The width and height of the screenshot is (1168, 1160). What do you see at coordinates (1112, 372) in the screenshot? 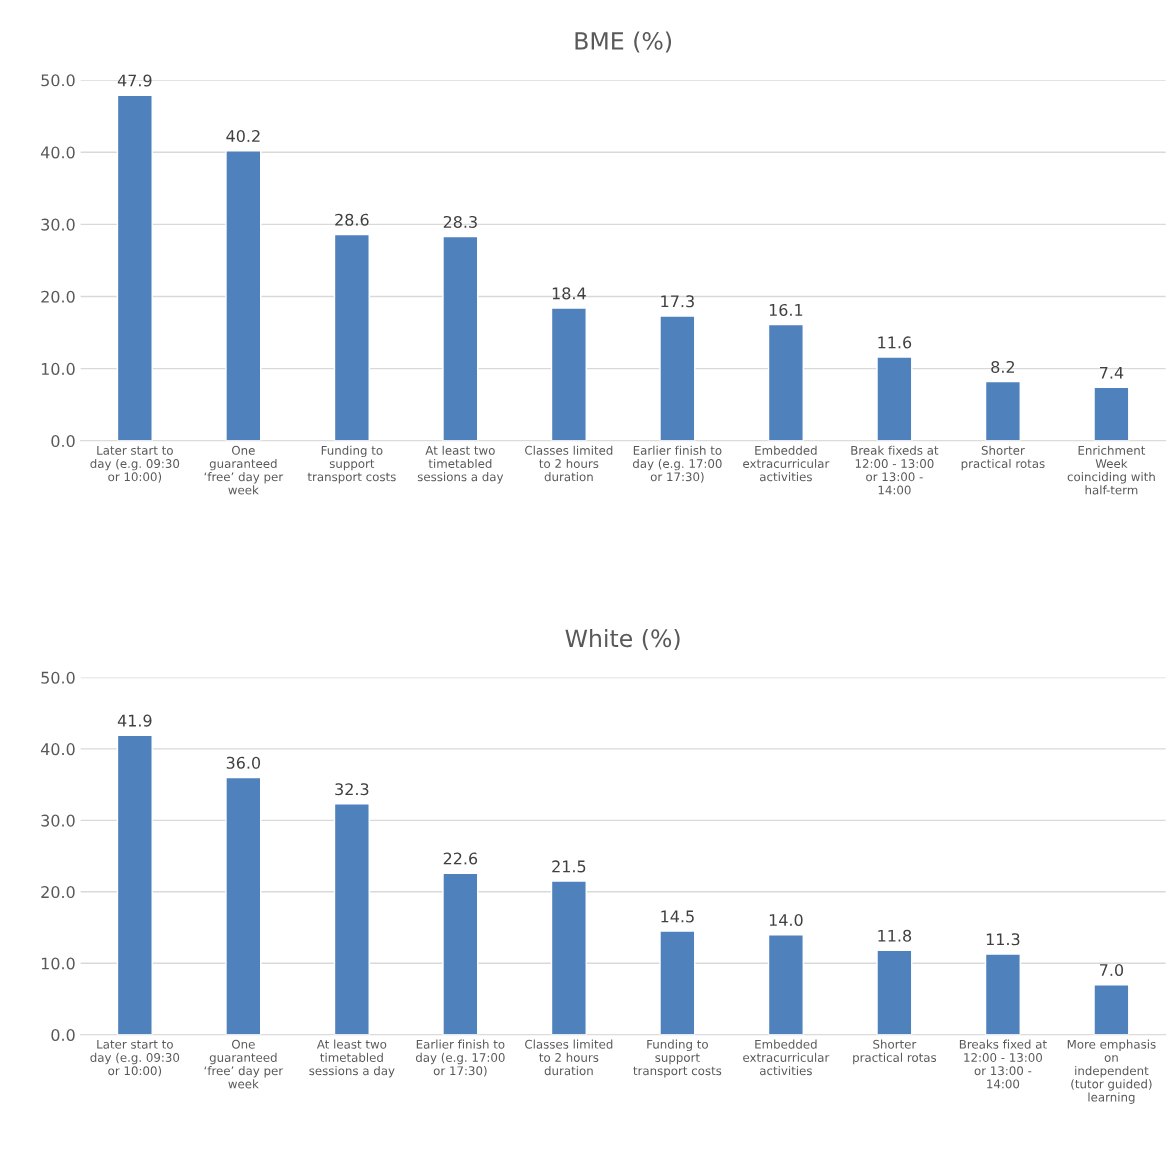
I see `data-label: 7.4` at bounding box center [1112, 372].